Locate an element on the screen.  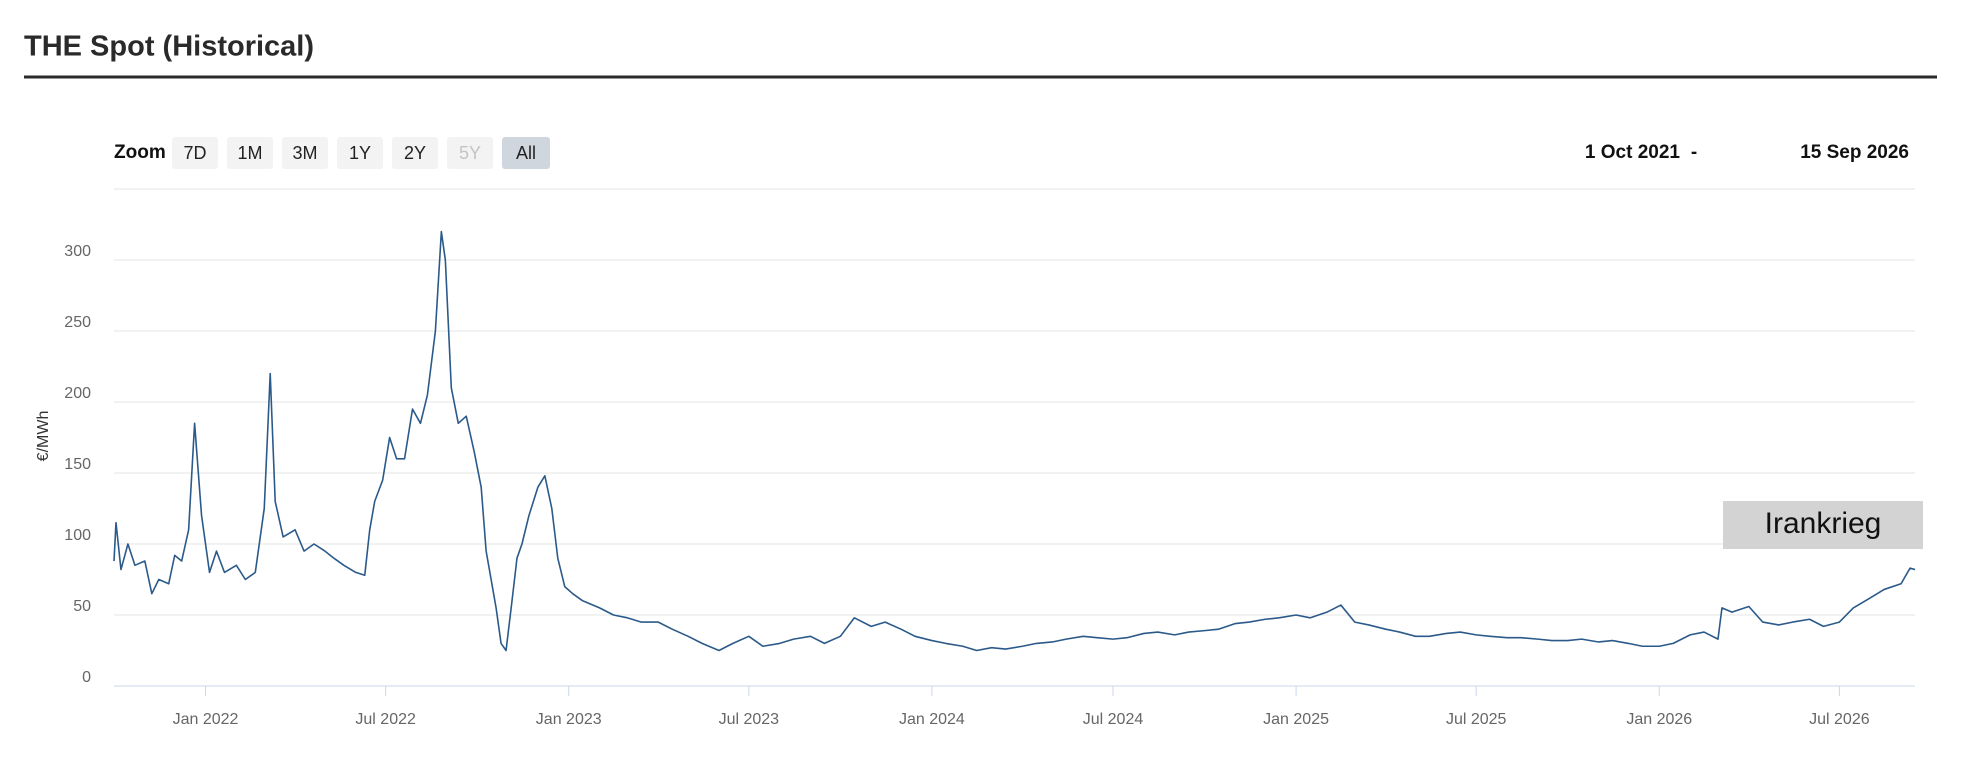
x-tick-label: Jul 2022 is located at coordinates (385, 719).